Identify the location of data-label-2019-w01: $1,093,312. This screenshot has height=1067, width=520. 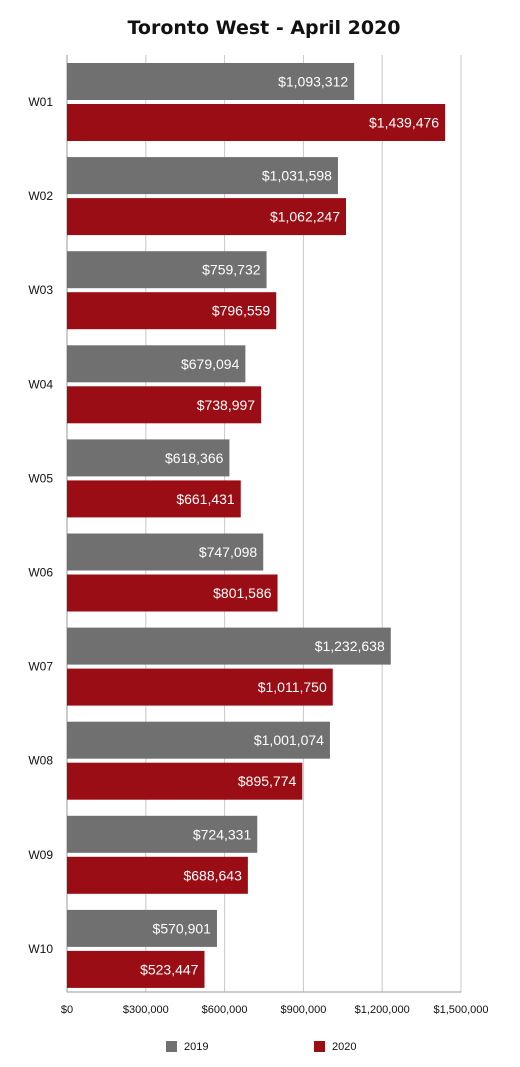
(313, 82).